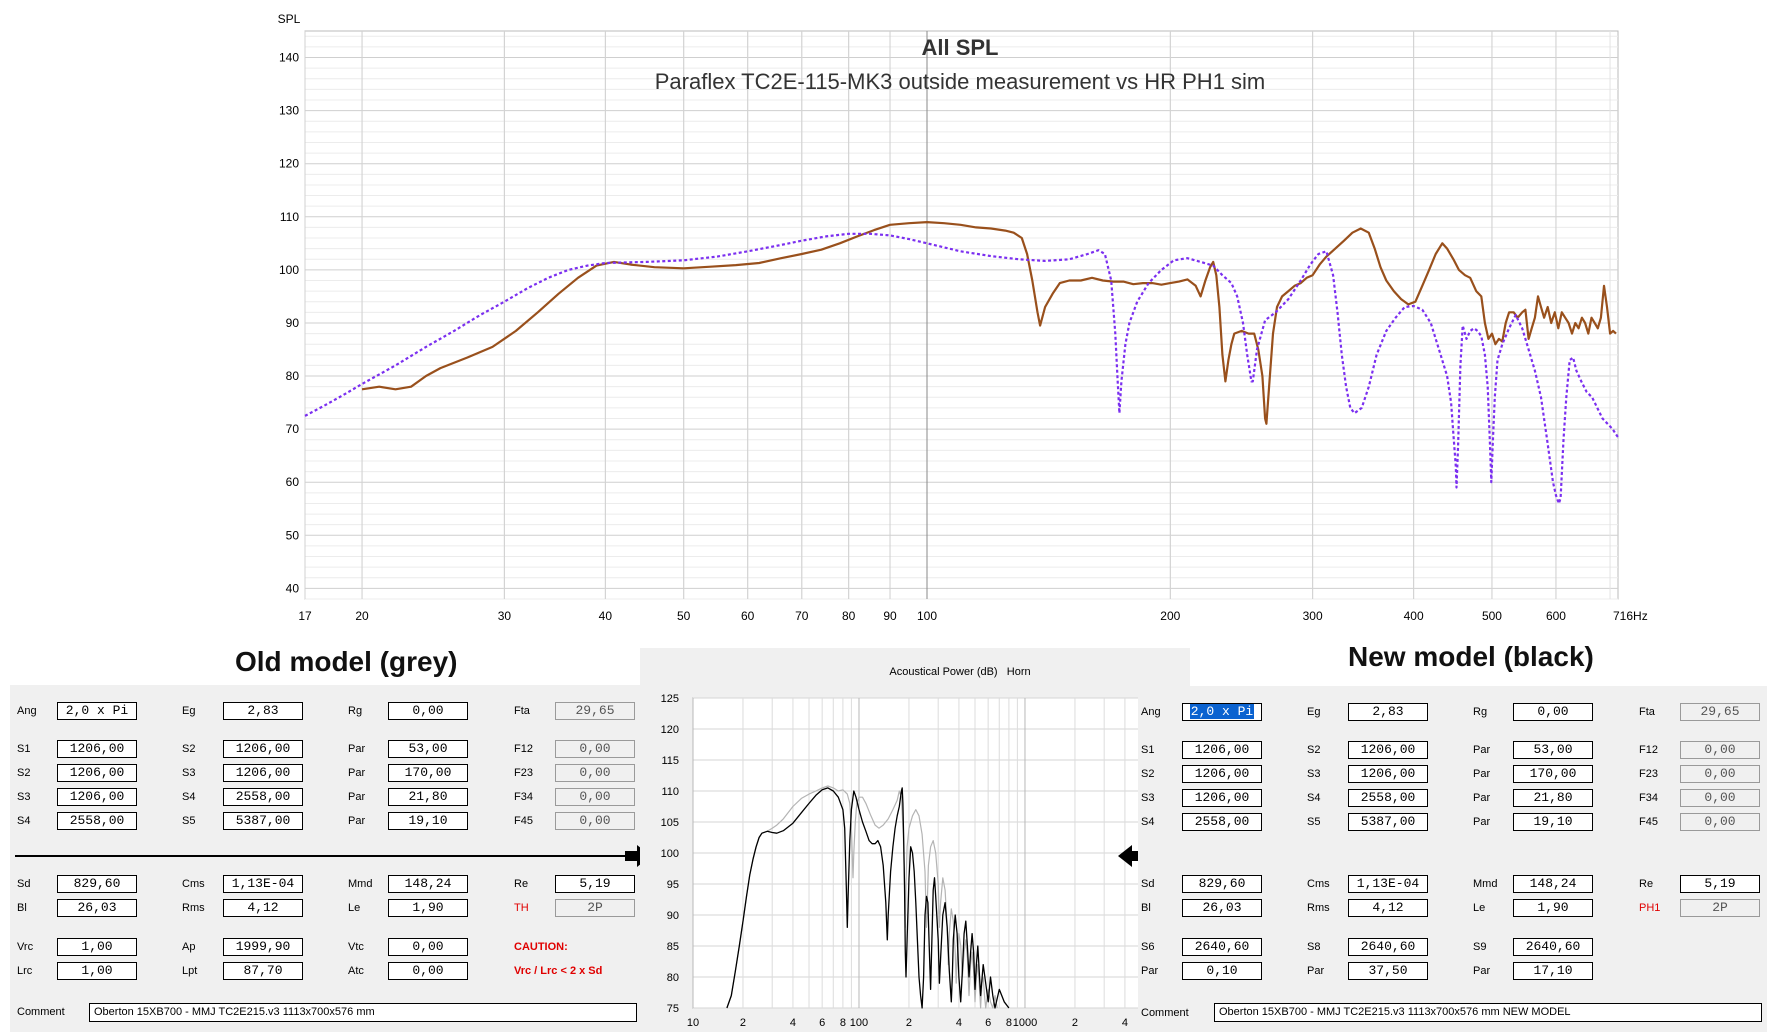 Image resolution: width=1774 pixels, height=1032 pixels. I want to click on new-field-s1: 1206,00, so click(1222, 750).